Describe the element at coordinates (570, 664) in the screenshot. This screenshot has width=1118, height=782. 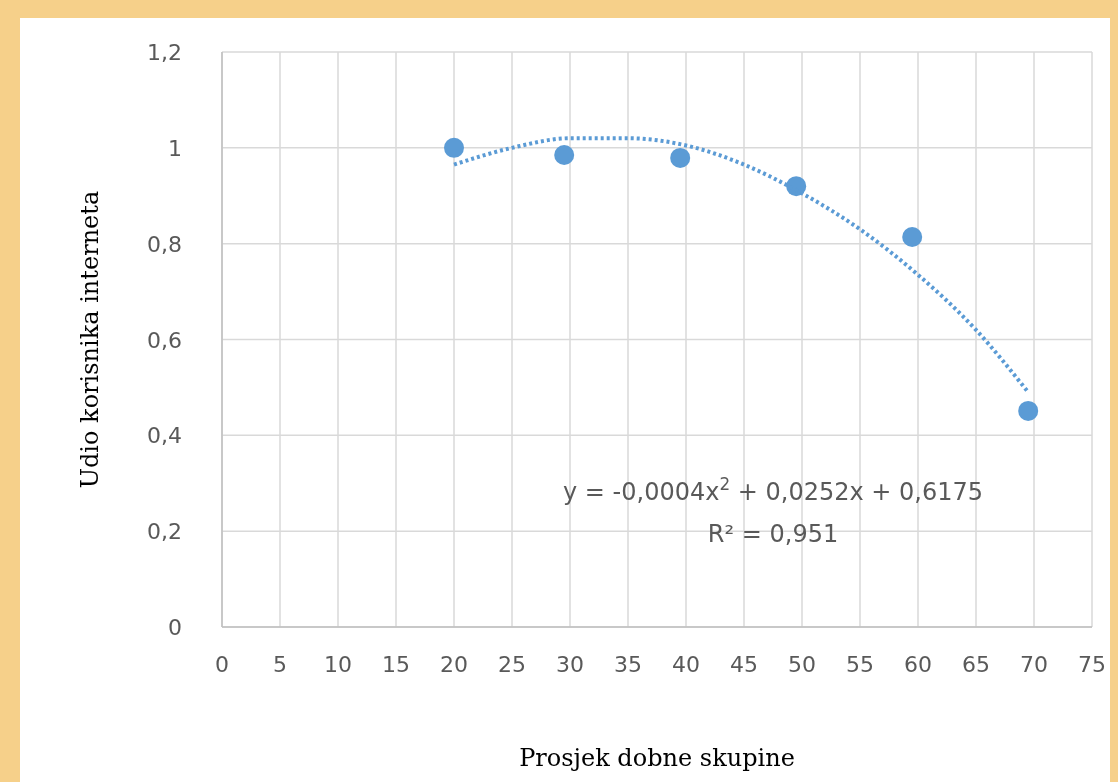
I see `x-tick-label: 30` at that location.